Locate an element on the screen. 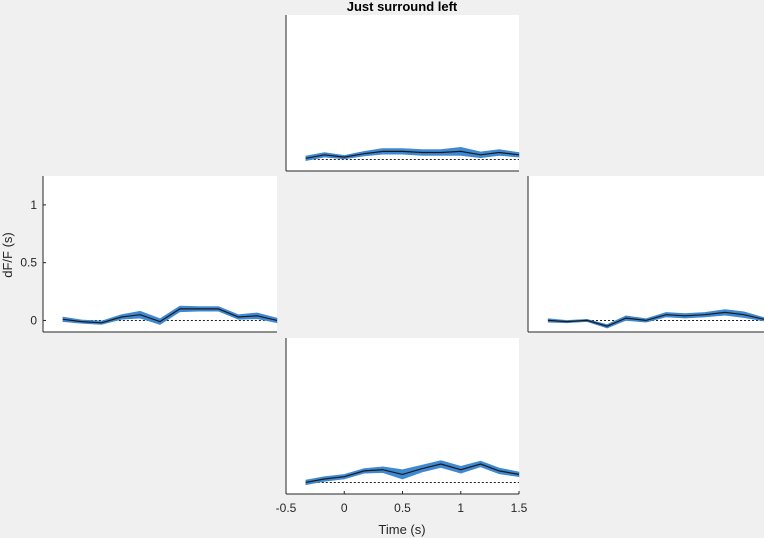  bottom-axes-background is located at coordinates (402, 416).